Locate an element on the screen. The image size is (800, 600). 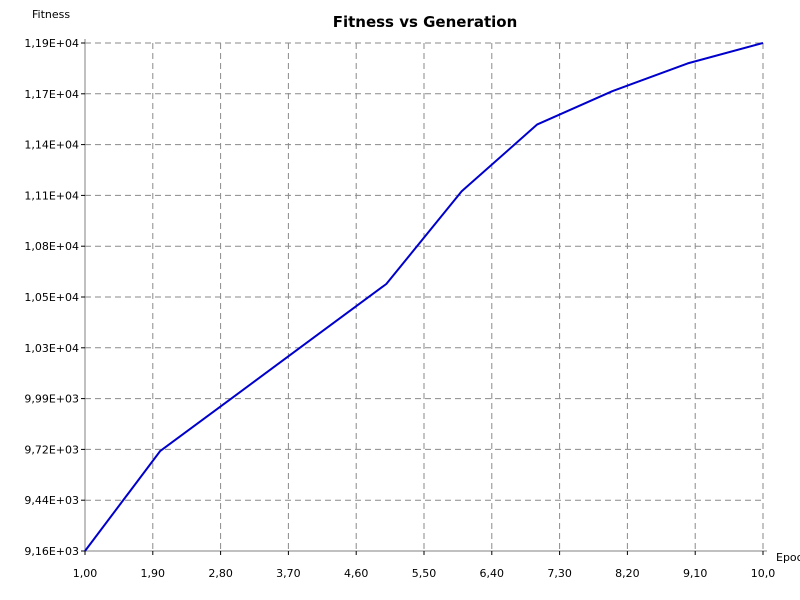
y-tick-label: 9,16E+03 is located at coordinates (51, 551).